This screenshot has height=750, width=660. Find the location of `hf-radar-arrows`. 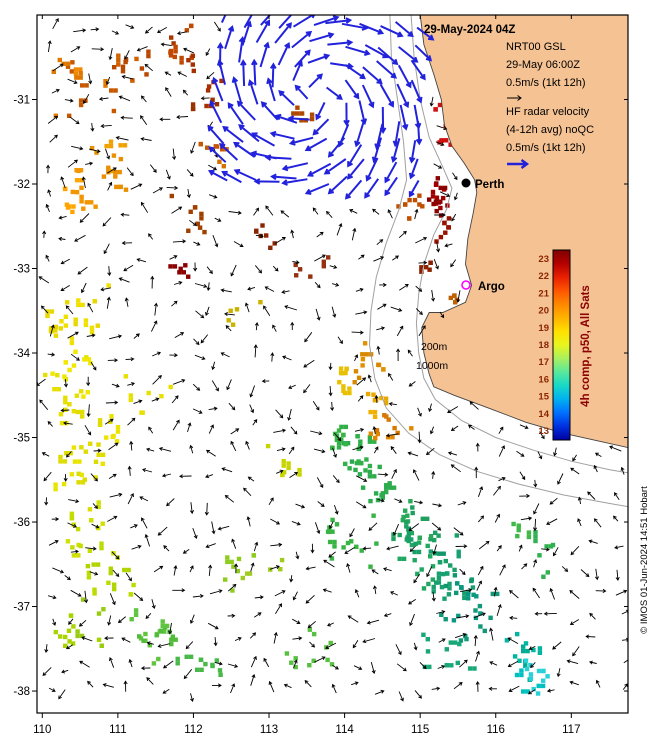

hf-radar-arrows is located at coordinates (321, 107).